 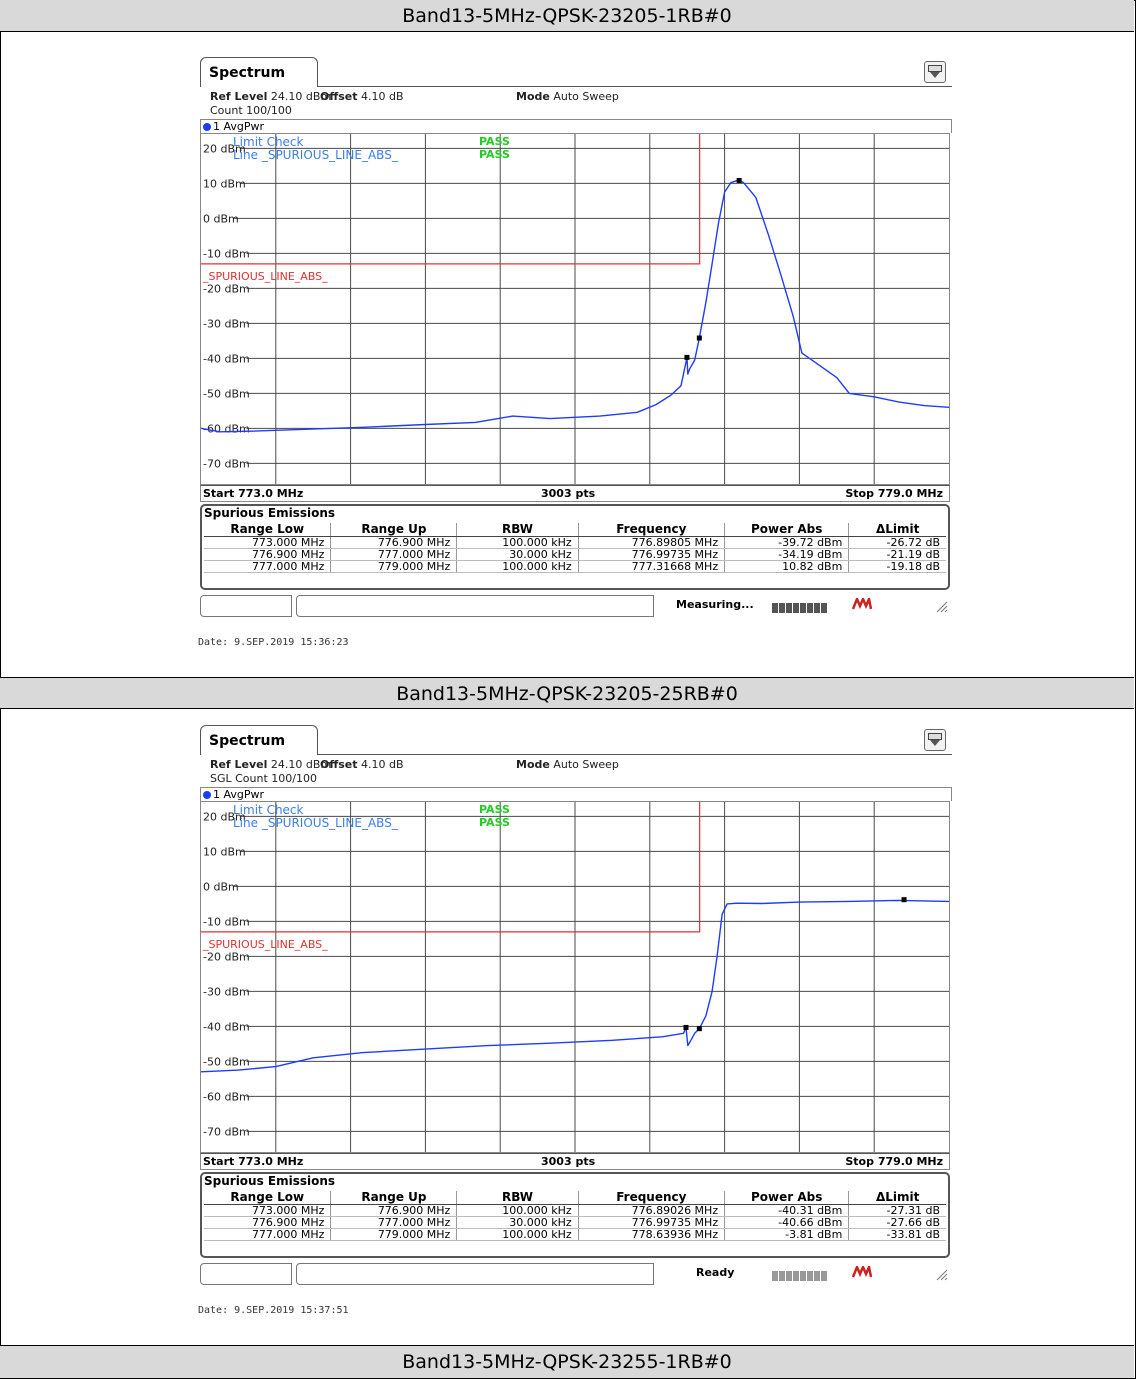 What do you see at coordinates (494, 822) in the screenshot?
I see `limit-line-result: PASS` at bounding box center [494, 822].